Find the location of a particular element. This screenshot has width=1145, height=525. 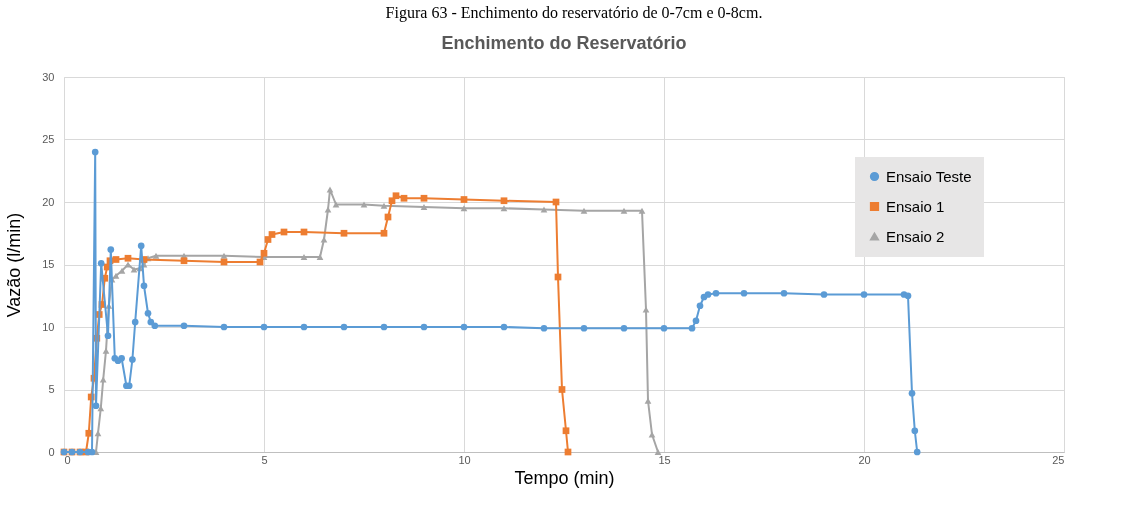

y-tick-label: 15 is located at coordinates (48, 264).